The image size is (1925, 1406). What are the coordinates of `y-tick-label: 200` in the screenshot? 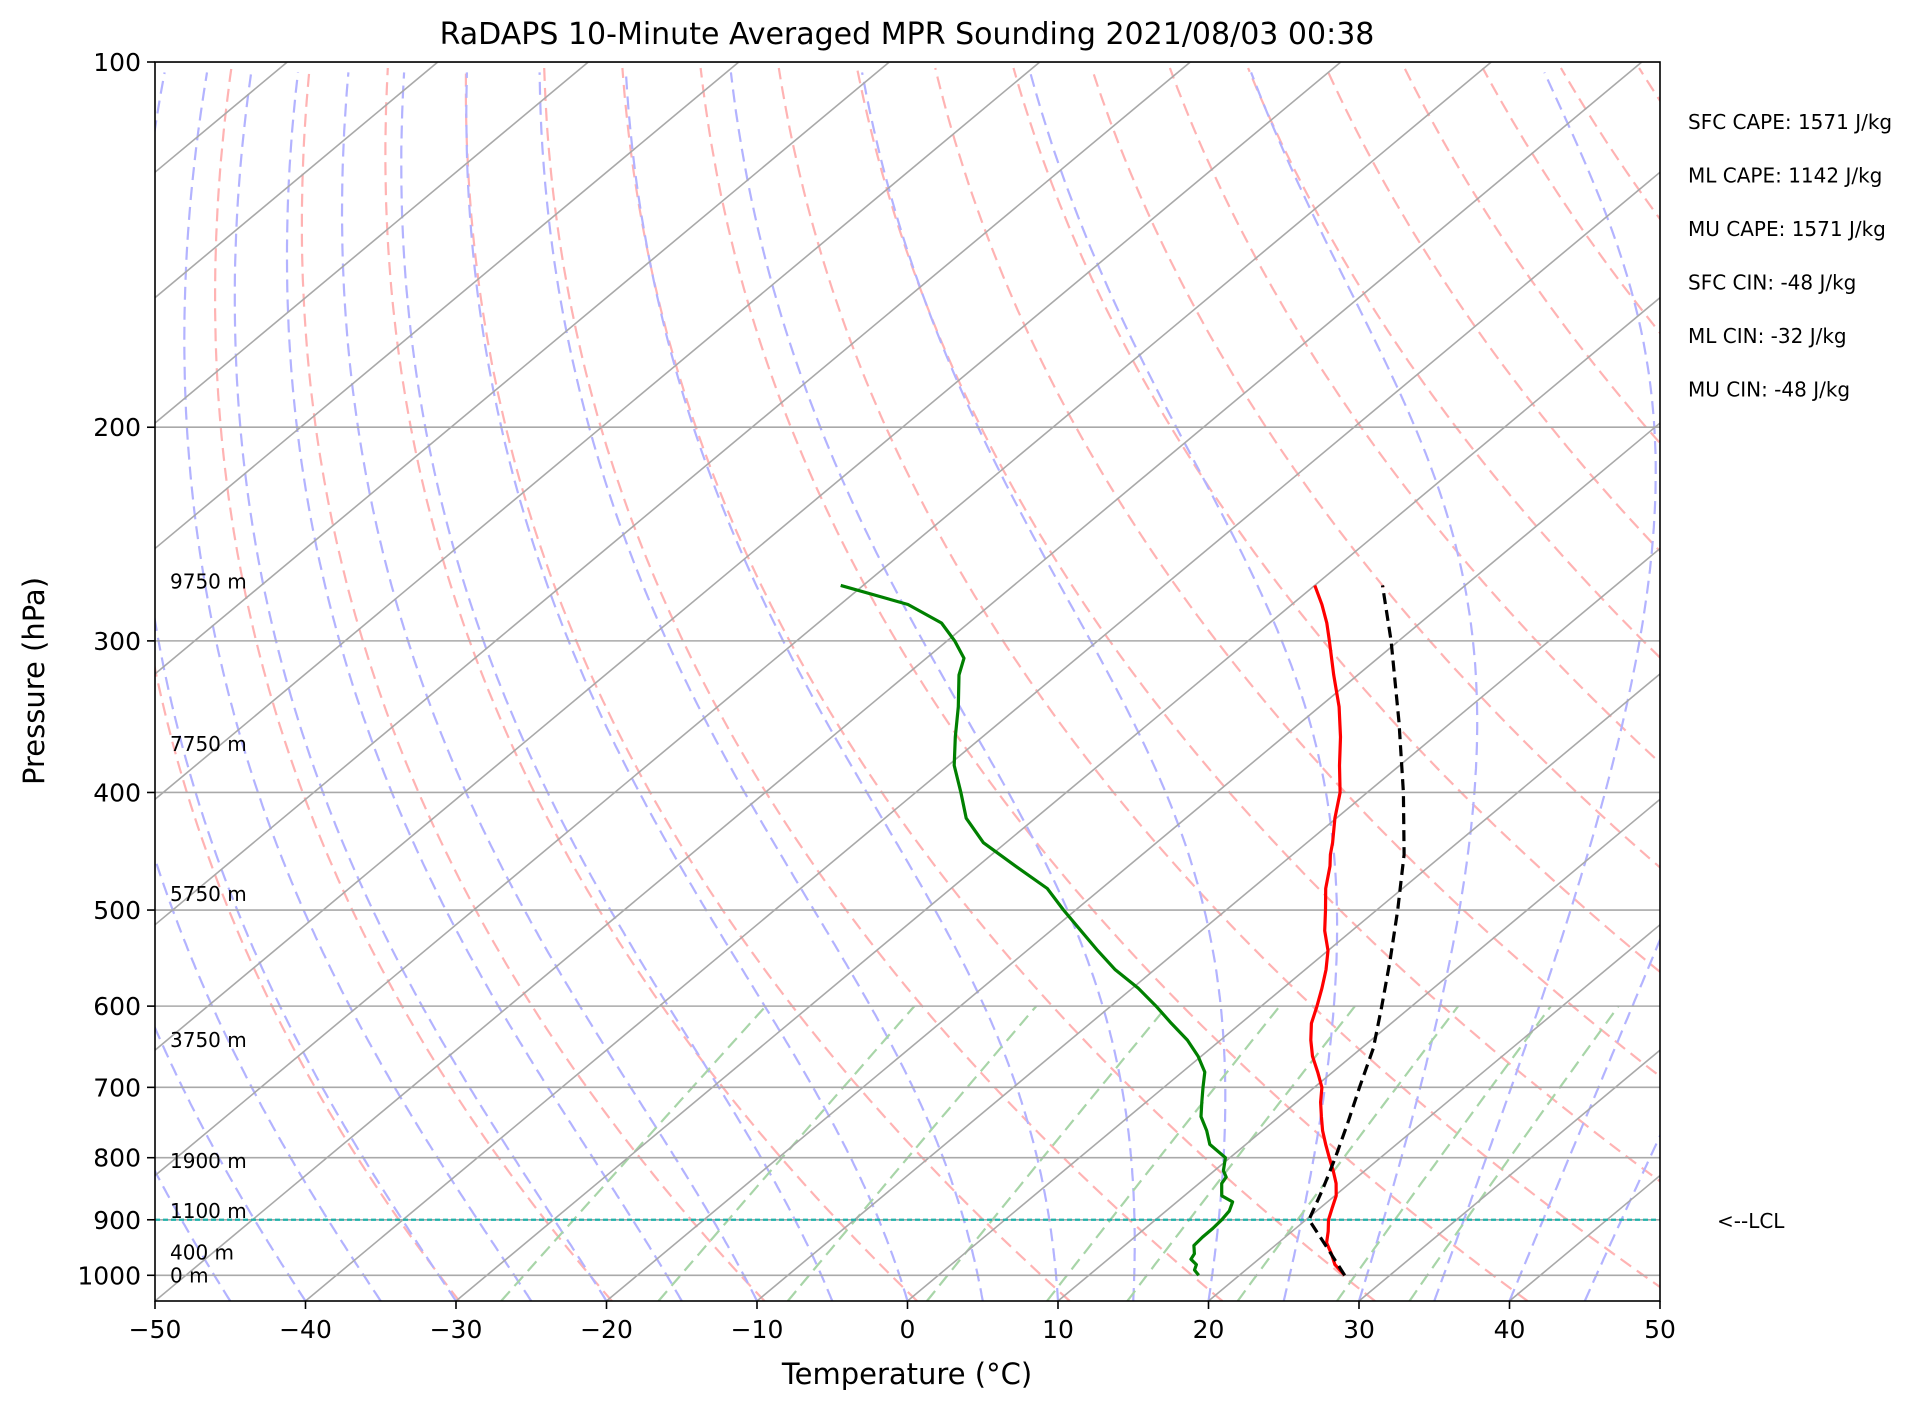 It's located at (117, 427).